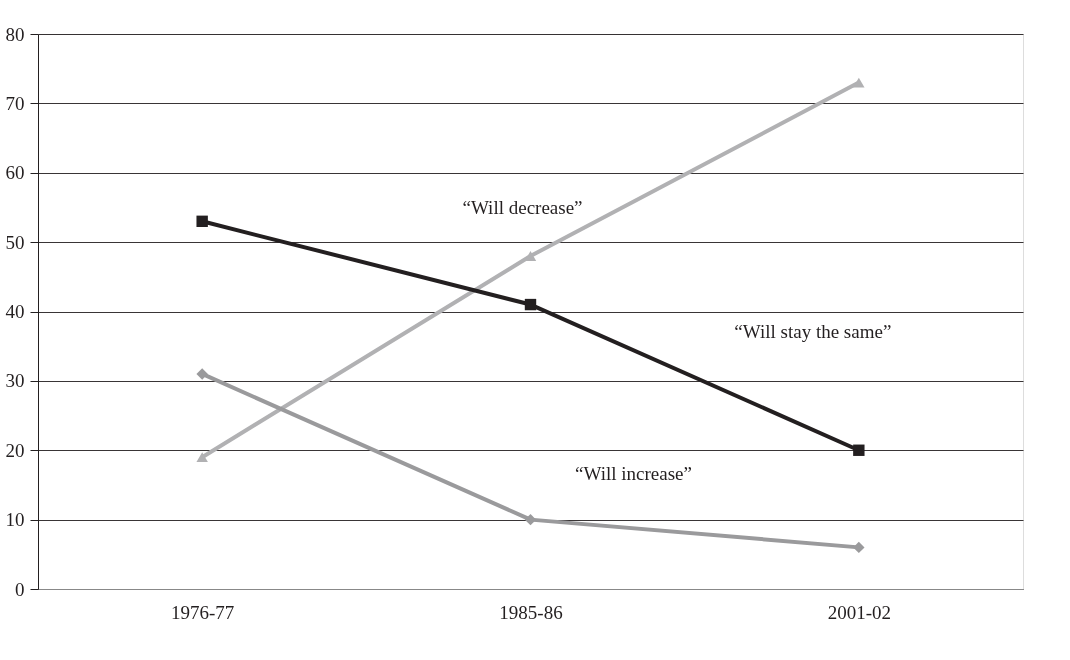 The width and height of the screenshot is (1070, 660). What do you see at coordinates (20, 589) in the screenshot?
I see `y-tick-label: 0` at bounding box center [20, 589].